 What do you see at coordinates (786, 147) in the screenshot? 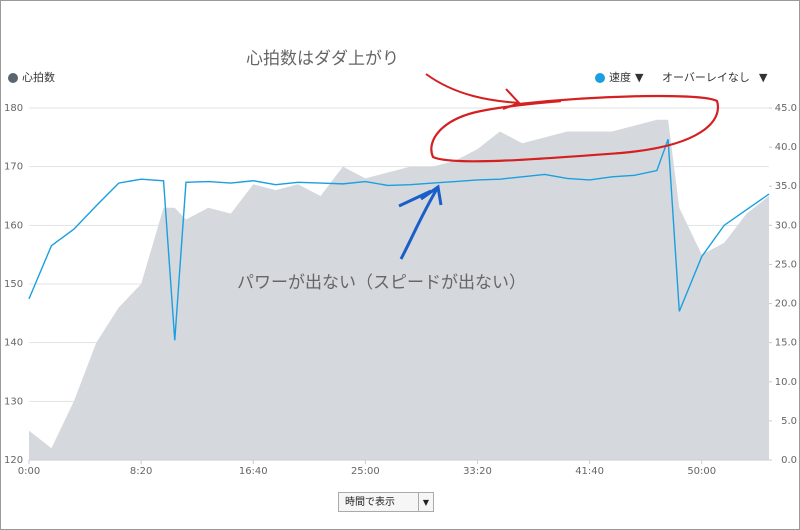
I see `y2-tick-label: 40.0` at bounding box center [786, 147].